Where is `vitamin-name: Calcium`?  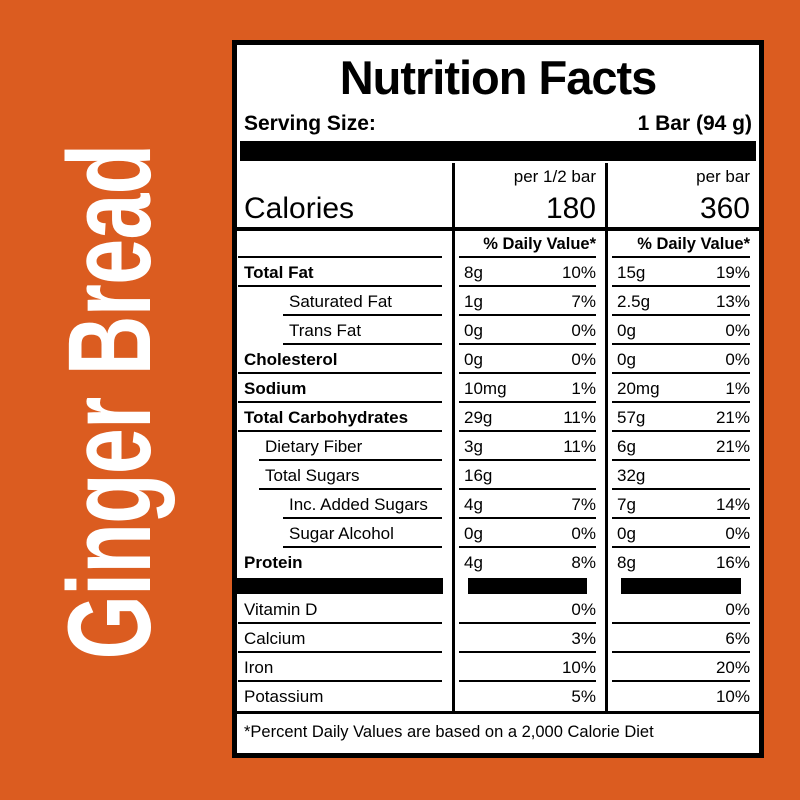 vitamin-name: Calcium is located at coordinates (344, 638).